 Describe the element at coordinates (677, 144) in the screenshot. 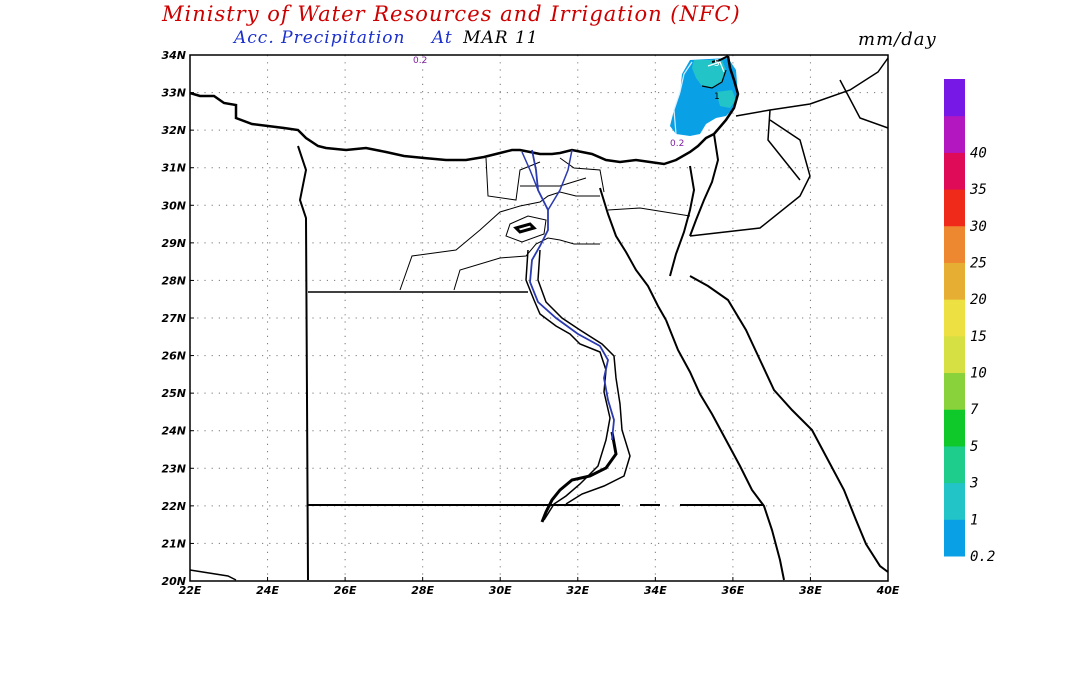

I see `contour-label-precip: 0.2` at that location.